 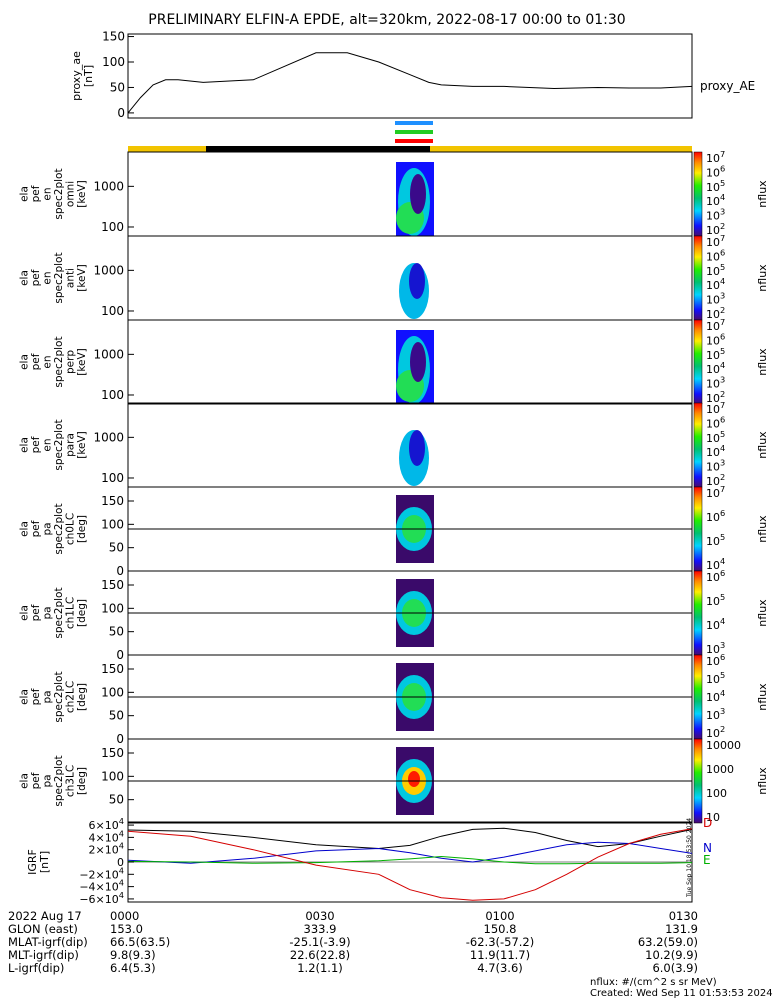 I want to click on footer-value: 22.6(22.8), so click(x=320, y=955).